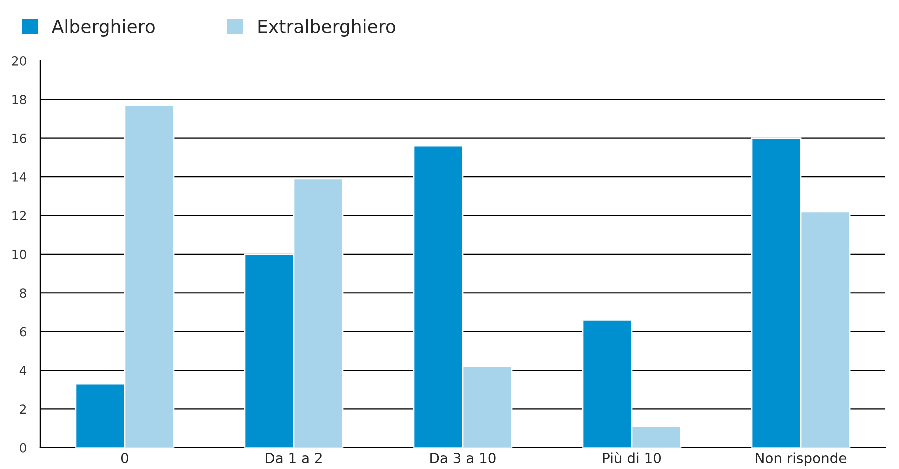 Image resolution: width=899 pixels, height=469 pixels. I want to click on y-tick-label: 4, so click(23, 371).